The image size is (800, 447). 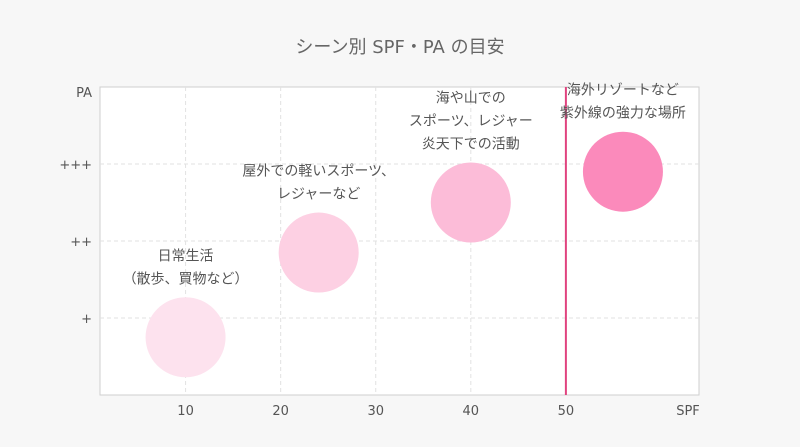 I want to click on x-tick-label: 10, so click(x=185, y=411).